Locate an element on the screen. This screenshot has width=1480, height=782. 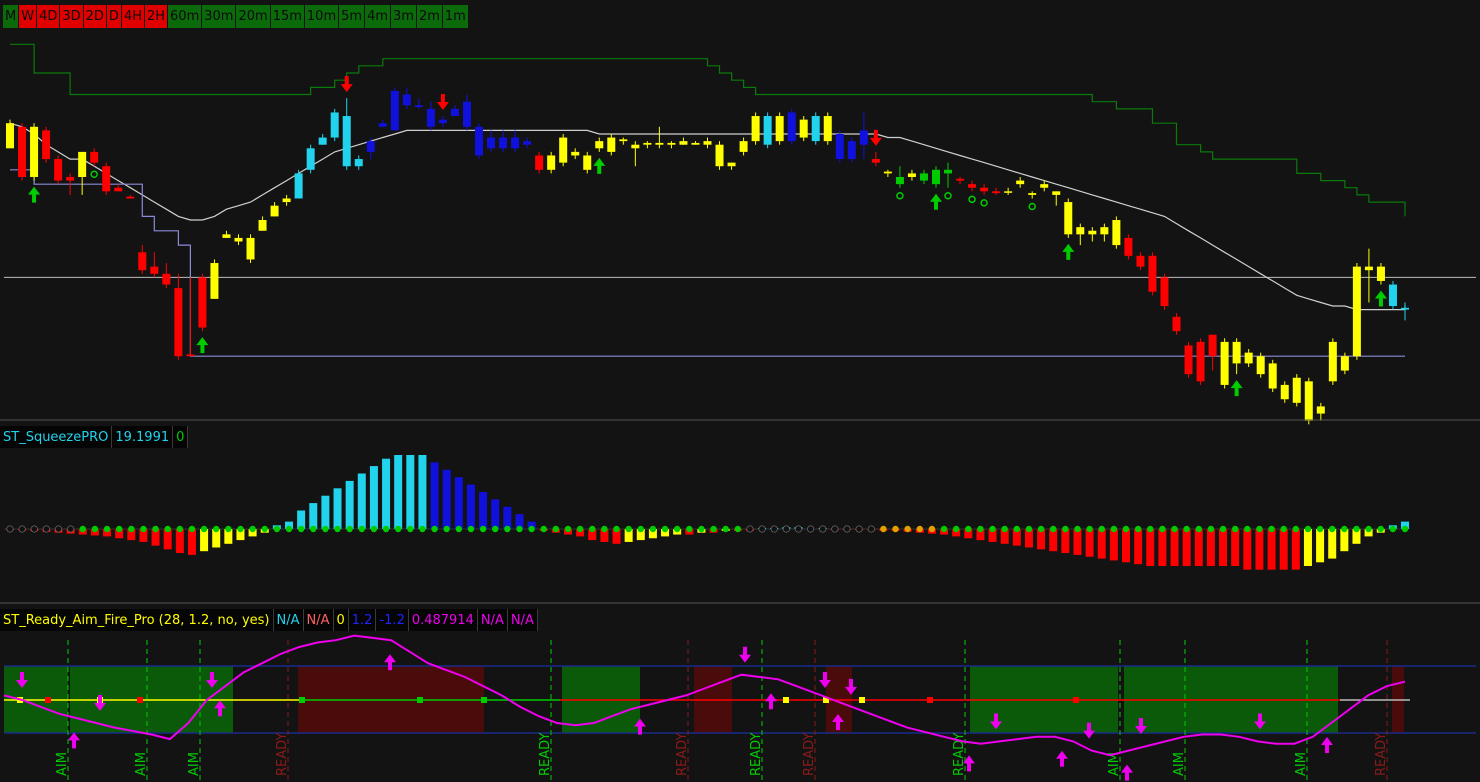
timeframe-5m: 5m is located at coordinates (352, 16).